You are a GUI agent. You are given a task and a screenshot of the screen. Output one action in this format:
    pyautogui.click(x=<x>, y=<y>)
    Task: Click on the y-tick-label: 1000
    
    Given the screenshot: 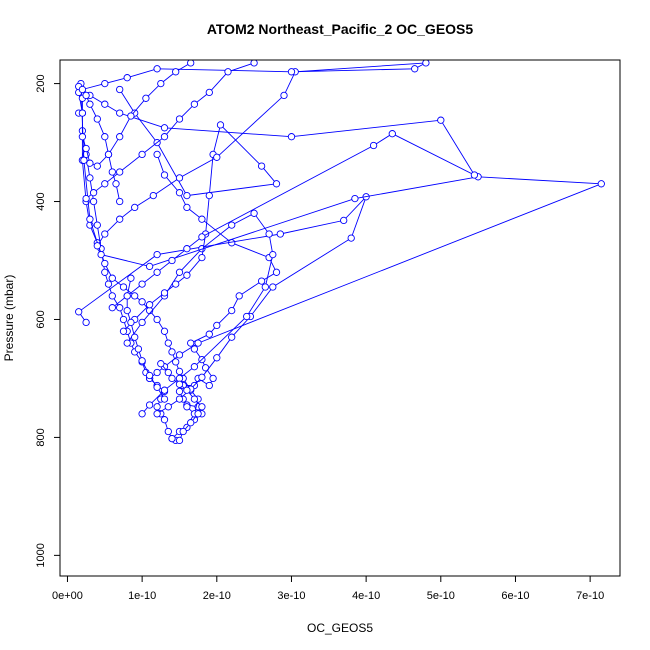 What is the action you would take?
    pyautogui.click(x=41, y=555)
    